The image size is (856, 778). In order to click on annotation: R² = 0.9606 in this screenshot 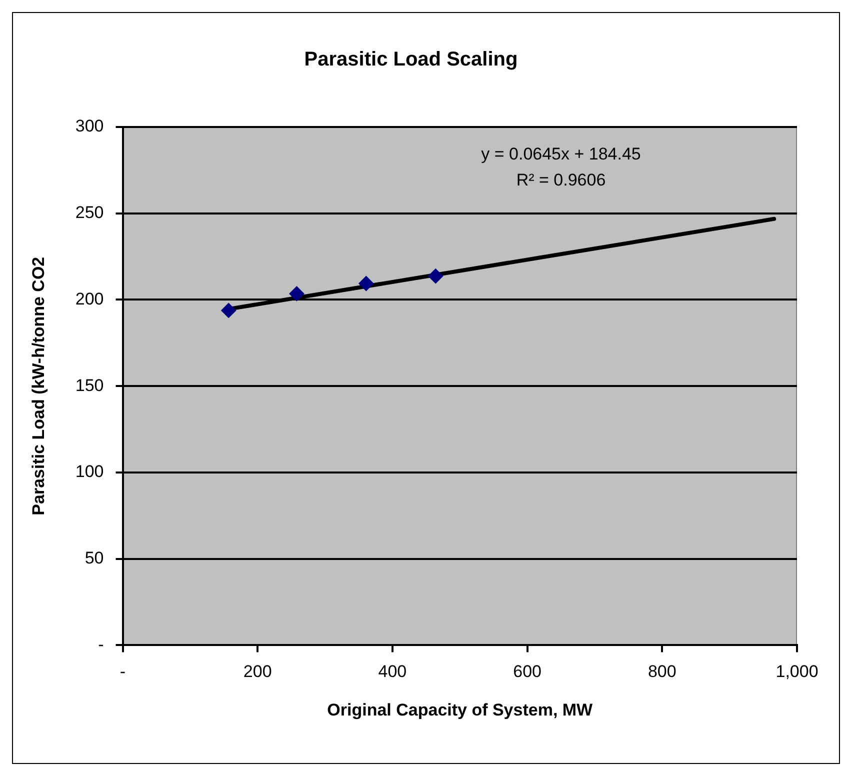, I will do `click(561, 180)`.